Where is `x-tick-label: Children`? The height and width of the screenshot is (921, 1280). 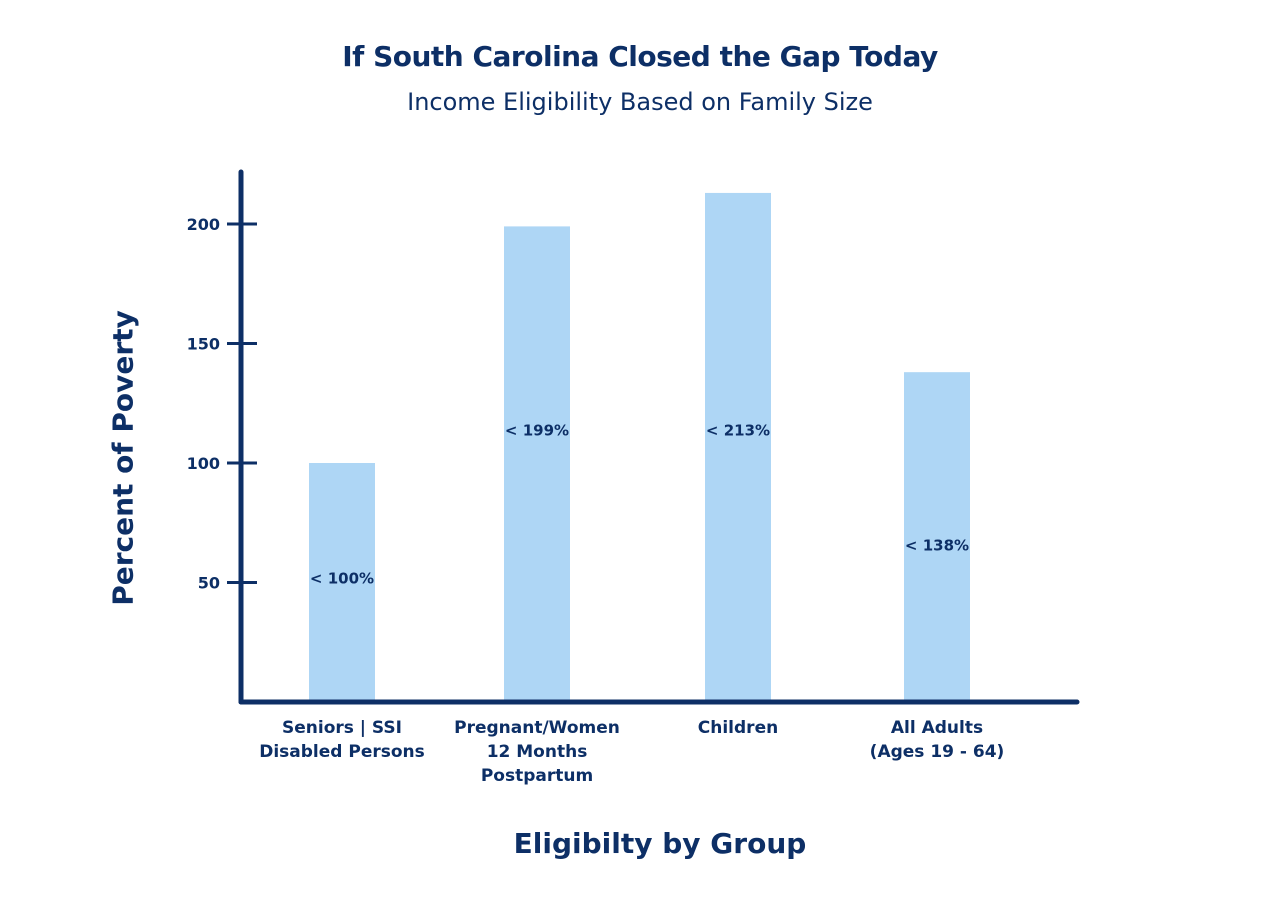 x-tick-label: Children is located at coordinates (738, 728).